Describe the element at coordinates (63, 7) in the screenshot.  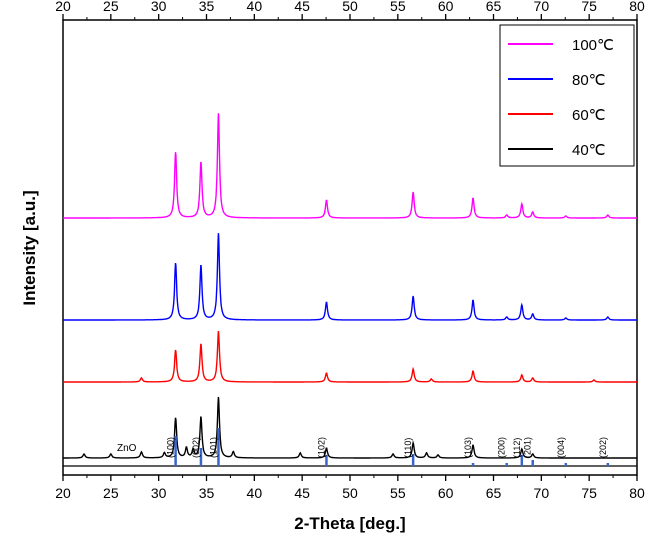
I see `x-tick-label-top: 20` at that location.